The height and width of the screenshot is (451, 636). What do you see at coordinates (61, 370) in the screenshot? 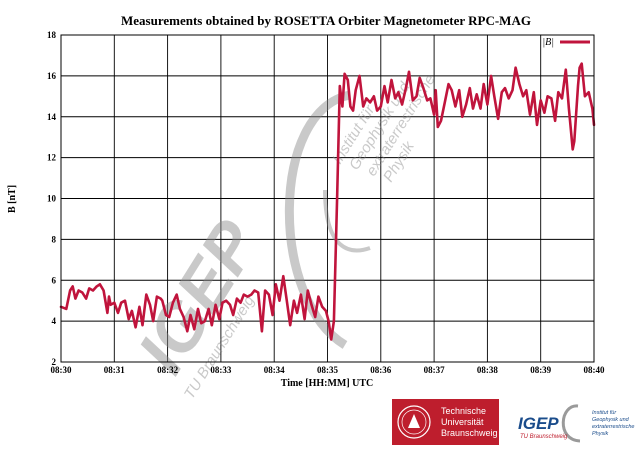
I see `x-tick-label: 08:30` at bounding box center [61, 370].